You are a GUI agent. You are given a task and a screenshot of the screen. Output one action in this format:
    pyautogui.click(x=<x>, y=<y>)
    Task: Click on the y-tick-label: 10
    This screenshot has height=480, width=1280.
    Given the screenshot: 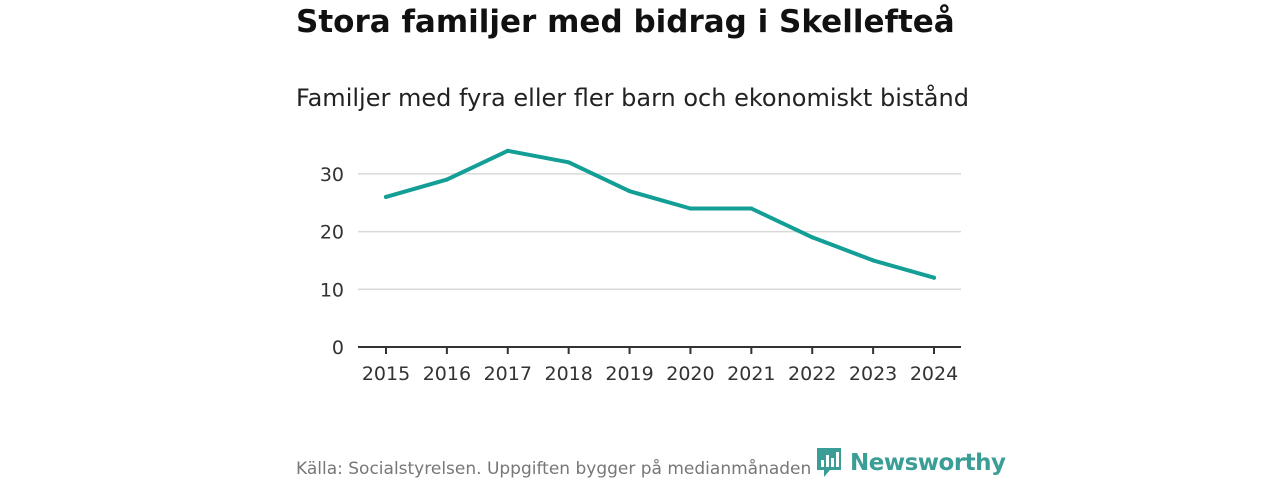 What is the action you would take?
    pyautogui.click(x=332, y=290)
    